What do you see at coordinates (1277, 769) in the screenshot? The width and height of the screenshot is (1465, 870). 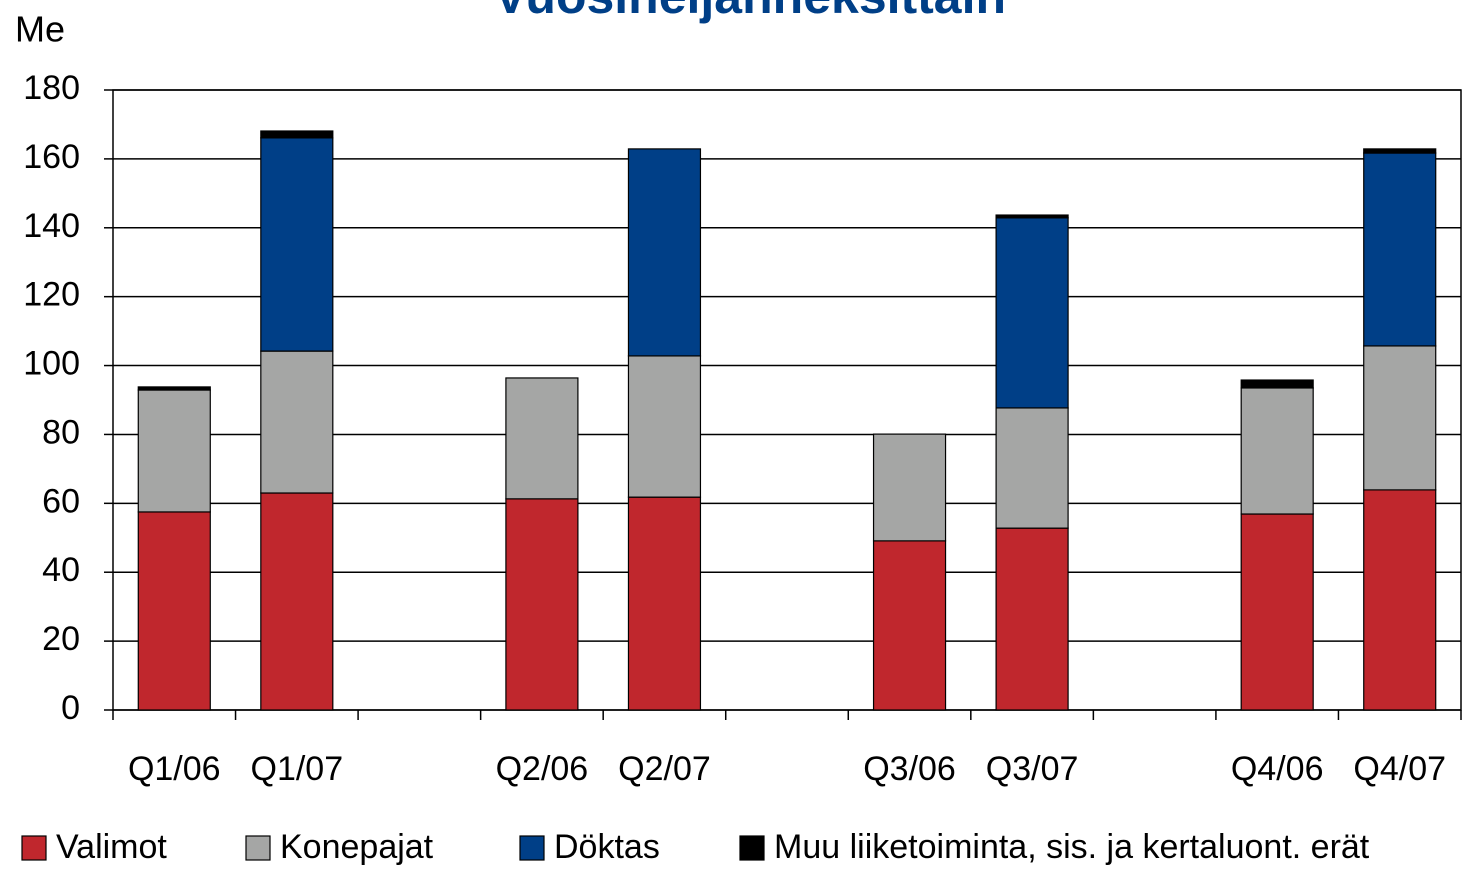 I see `x-tick-label: Q4/06` at bounding box center [1277, 769].